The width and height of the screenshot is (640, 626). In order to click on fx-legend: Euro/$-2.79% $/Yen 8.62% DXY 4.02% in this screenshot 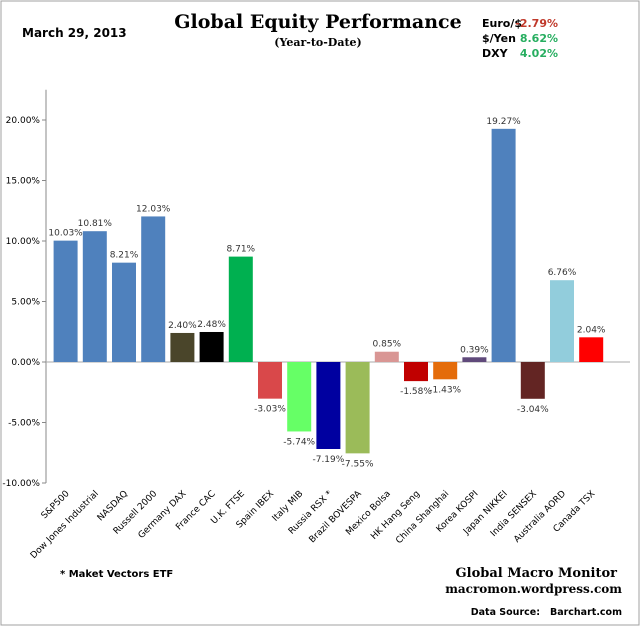, I will do `click(520, 38)`.